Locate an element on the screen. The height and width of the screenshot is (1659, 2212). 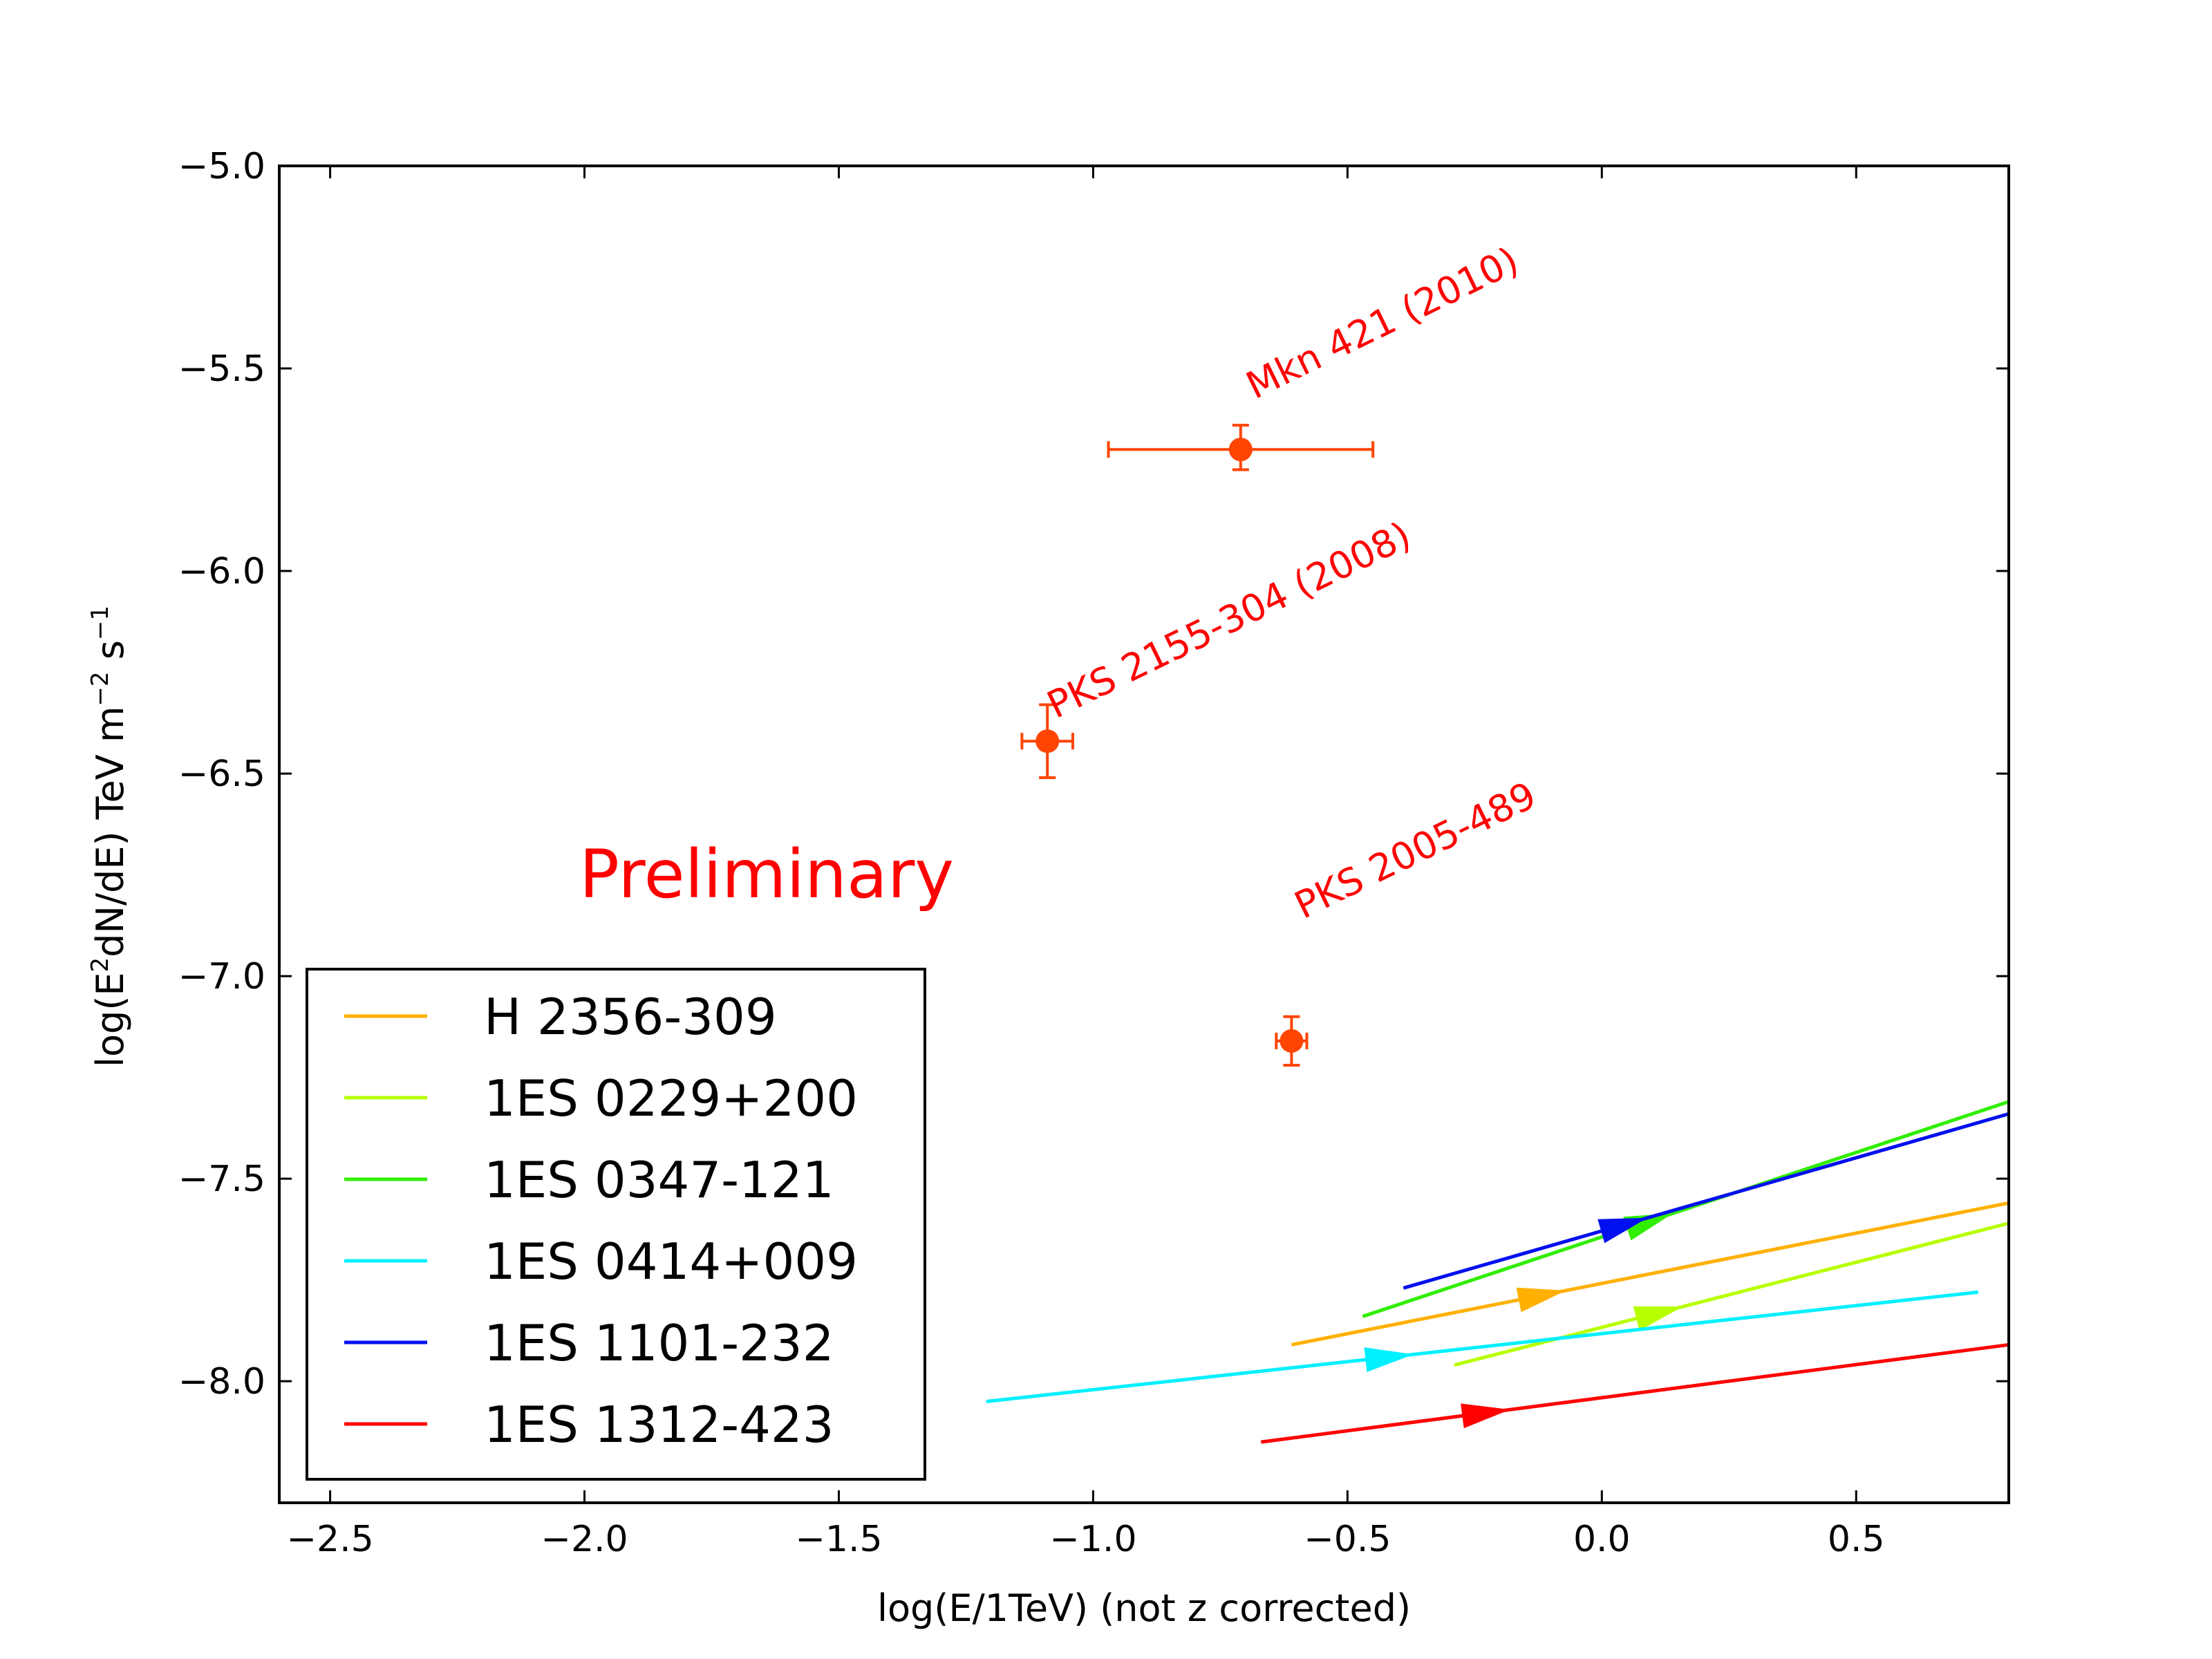
y-tick-label-6: −8.0 is located at coordinates (222, 1382).